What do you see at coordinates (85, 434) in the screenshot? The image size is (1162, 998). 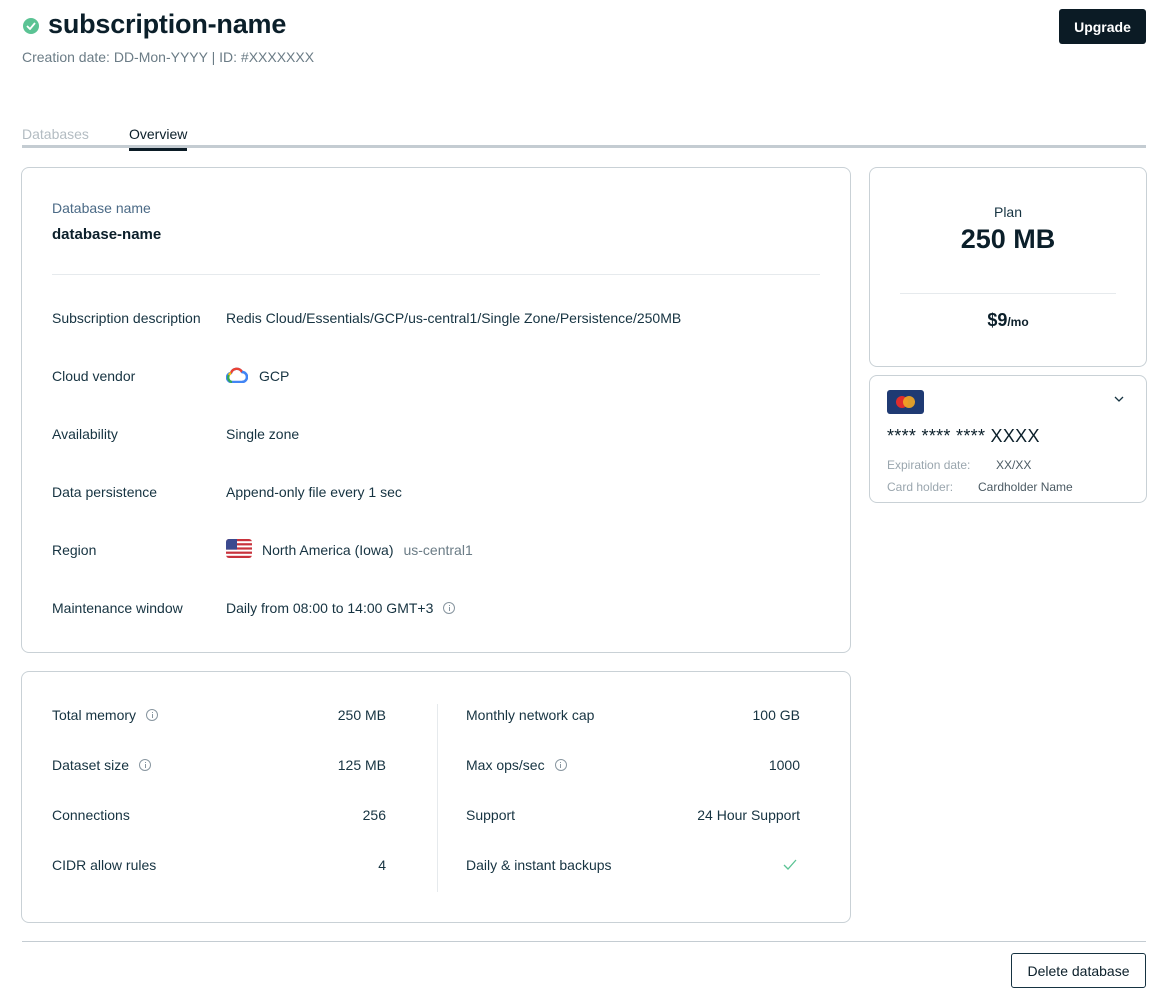 I see `info-label: Availability` at bounding box center [85, 434].